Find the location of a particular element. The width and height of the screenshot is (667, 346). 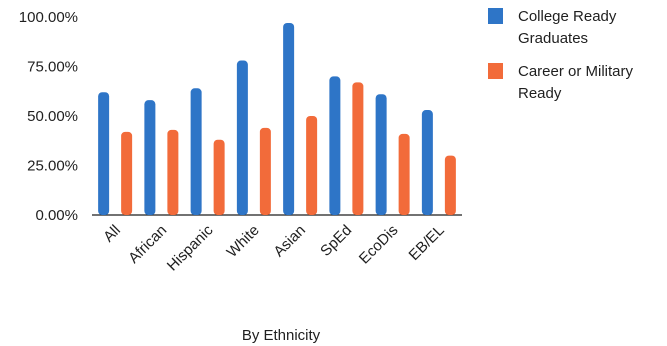

x-category-label: SpEd is located at coordinates (336, 241).